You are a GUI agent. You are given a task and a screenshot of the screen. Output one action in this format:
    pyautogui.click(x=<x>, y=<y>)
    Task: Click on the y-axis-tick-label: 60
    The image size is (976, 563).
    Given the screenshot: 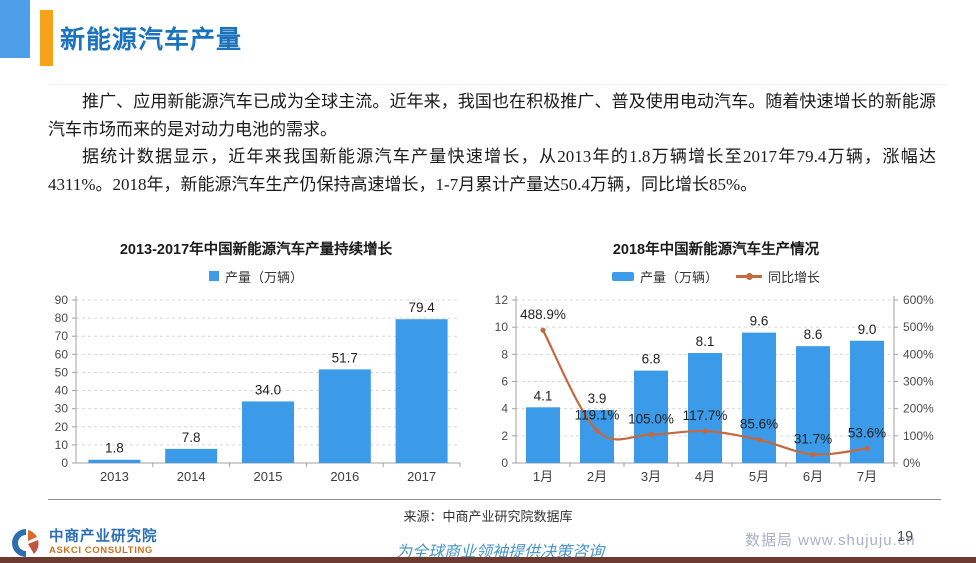 What is the action you would take?
    pyautogui.click(x=62, y=354)
    